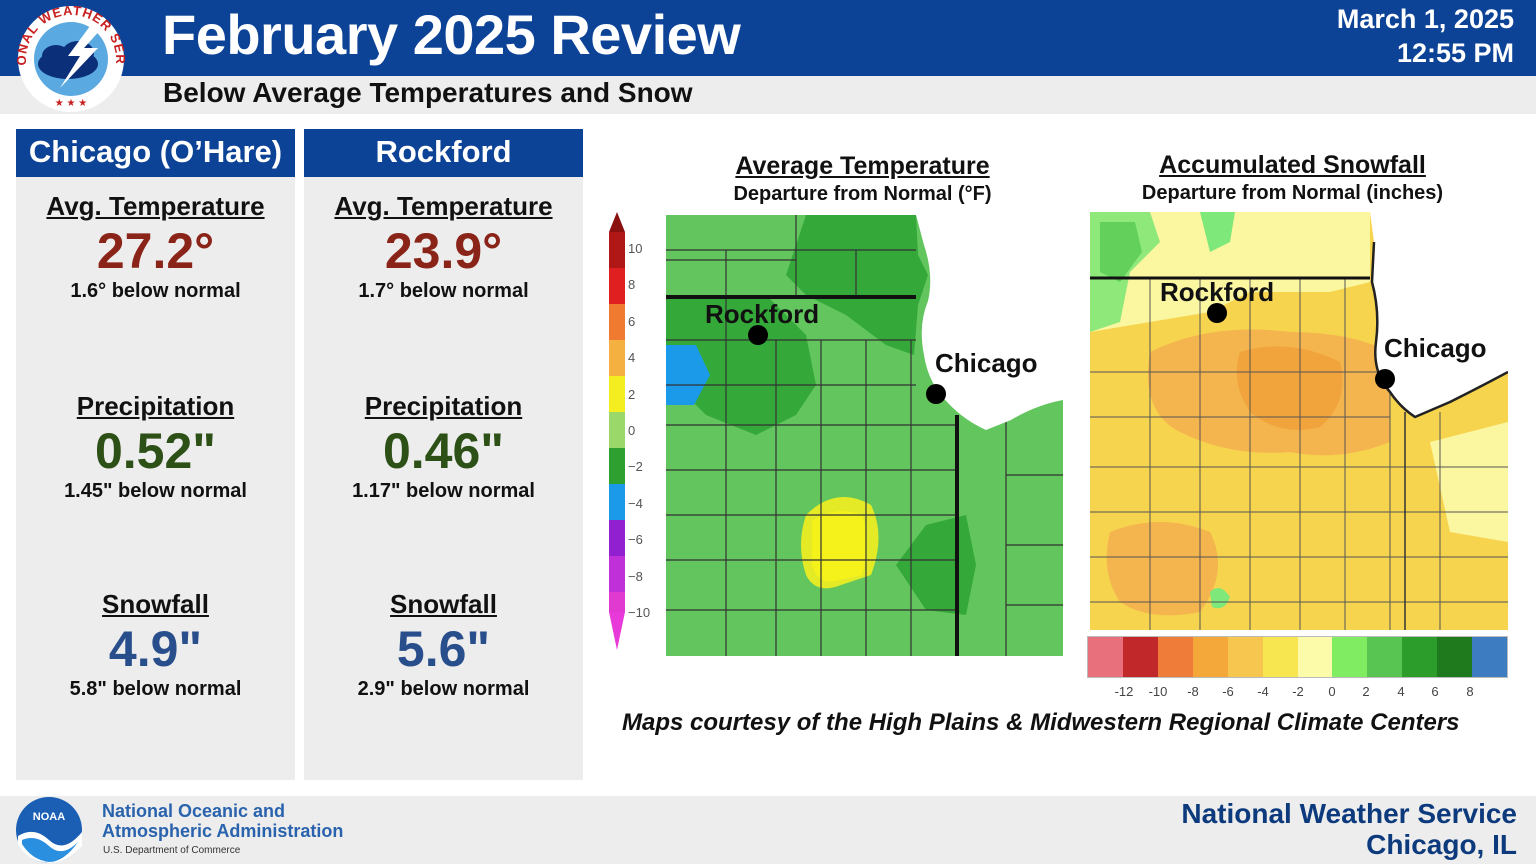 The image size is (1536, 864). I want to click on temperature-value: 27.2°, so click(155, 251).